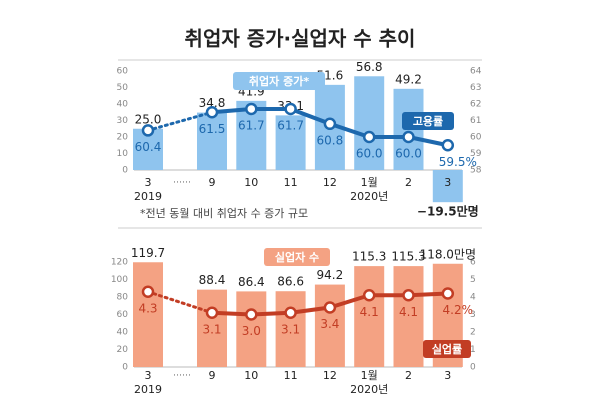 This screenshot has height=419, width=600. I want to click on y-tick-label: 100, so click(119, 280).